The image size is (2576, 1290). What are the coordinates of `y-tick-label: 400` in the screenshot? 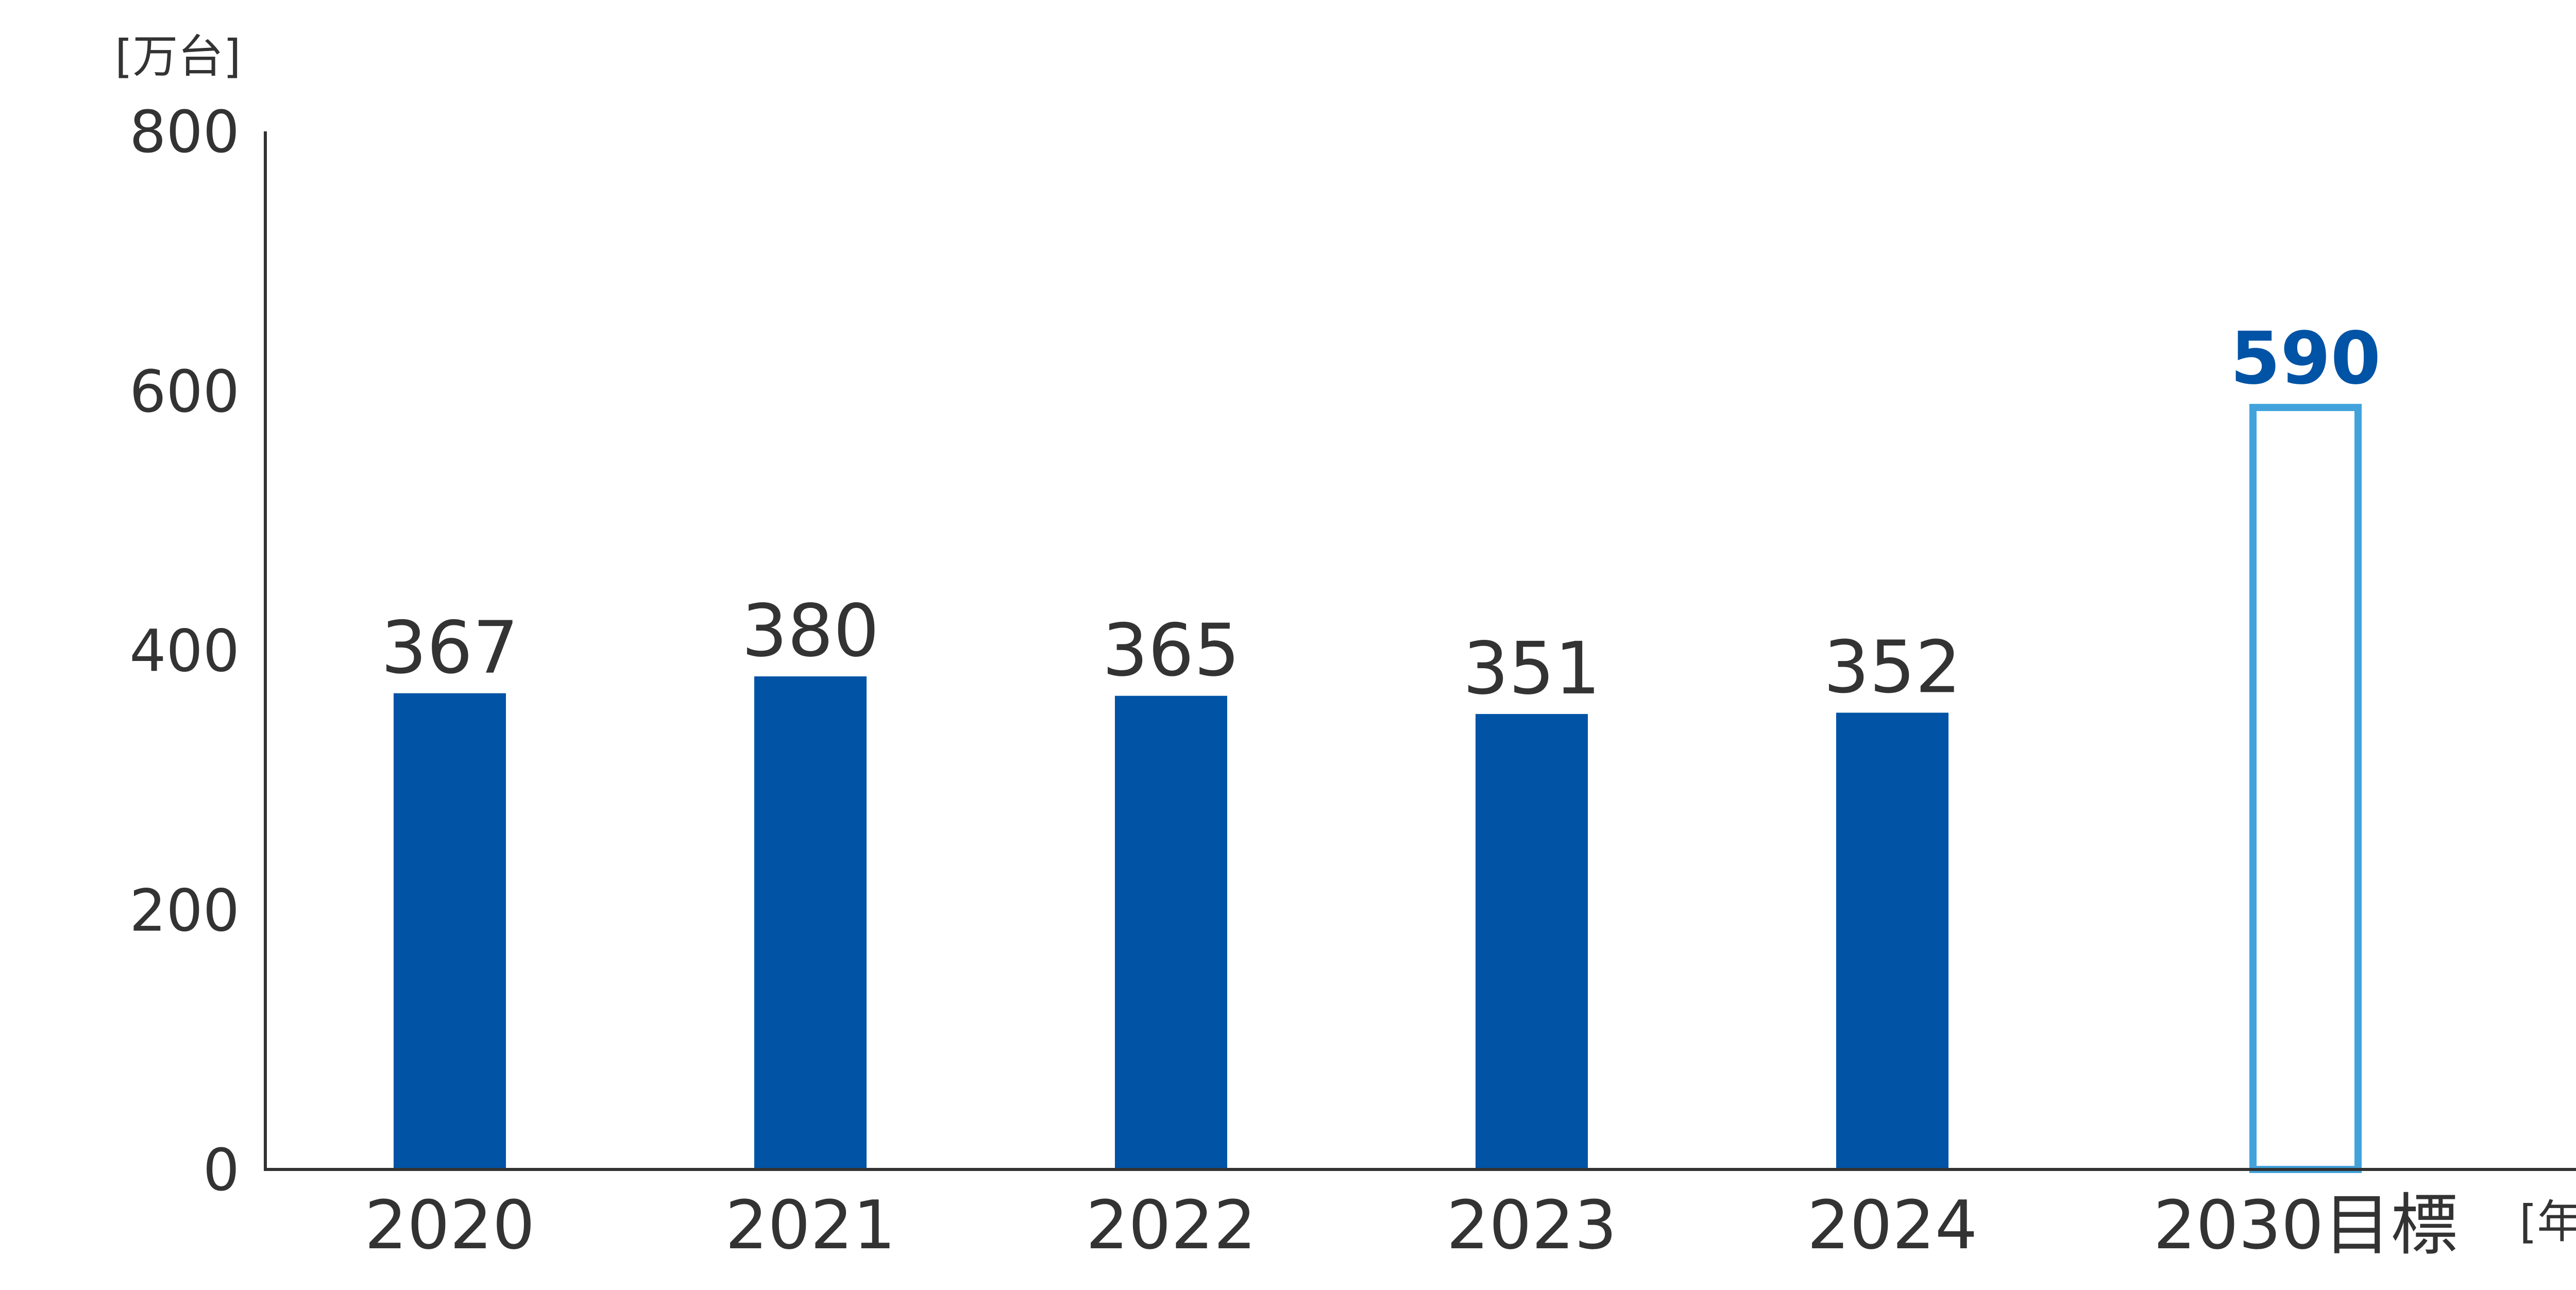 It's located at (184, 651).